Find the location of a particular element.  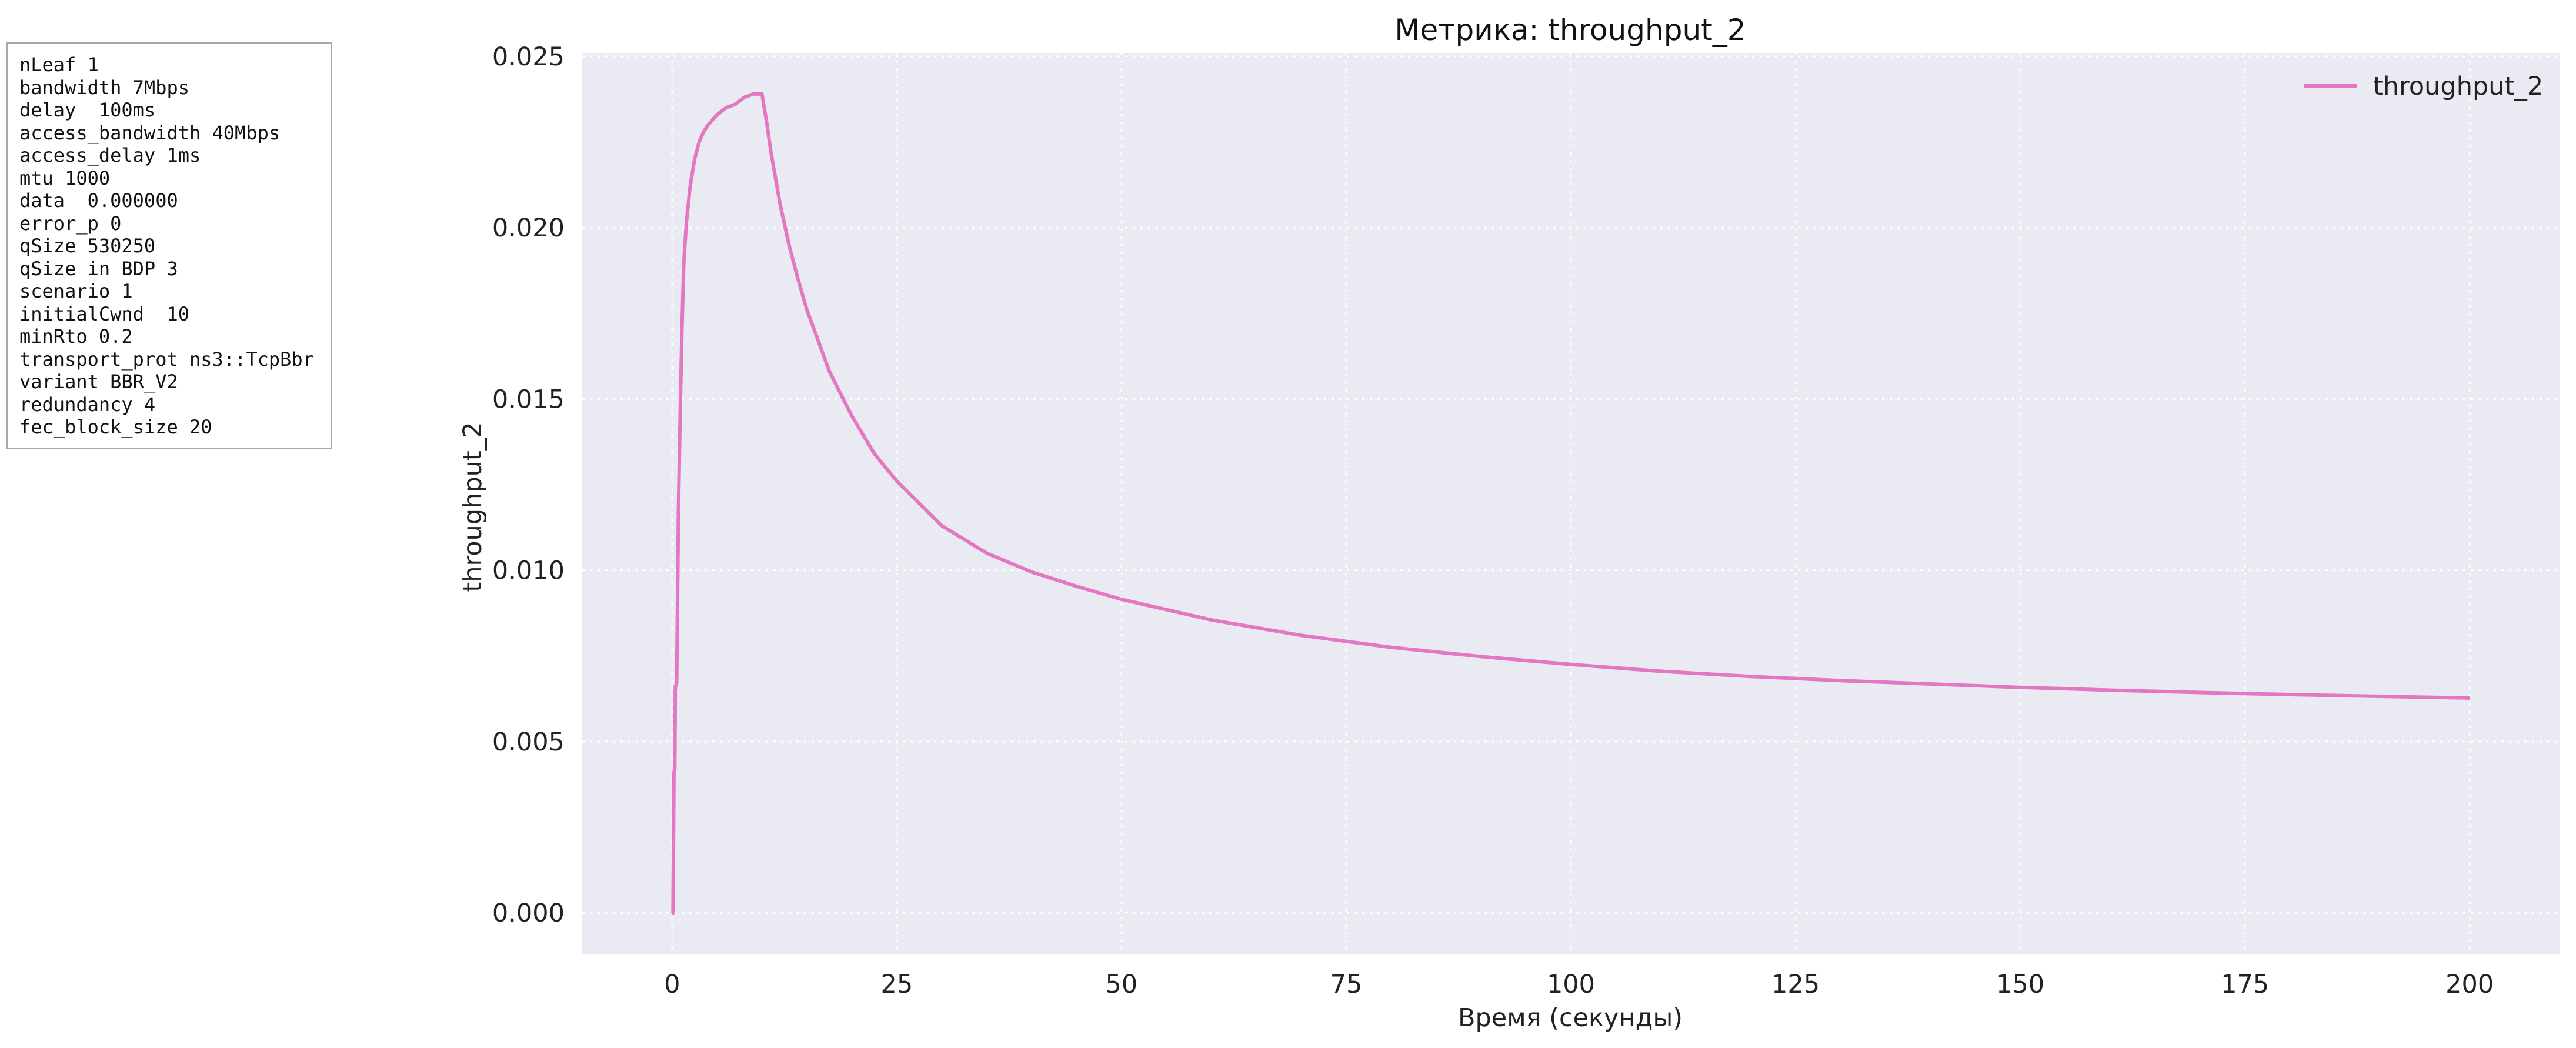

y-tick-label: 0.000 is located at coordinates (528, 913).